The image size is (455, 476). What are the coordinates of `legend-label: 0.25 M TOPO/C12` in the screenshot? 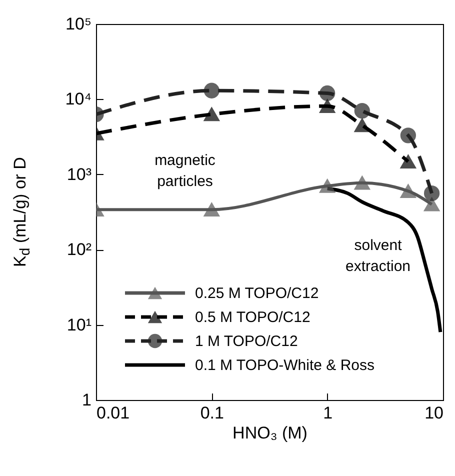 It's located at (257, 293).